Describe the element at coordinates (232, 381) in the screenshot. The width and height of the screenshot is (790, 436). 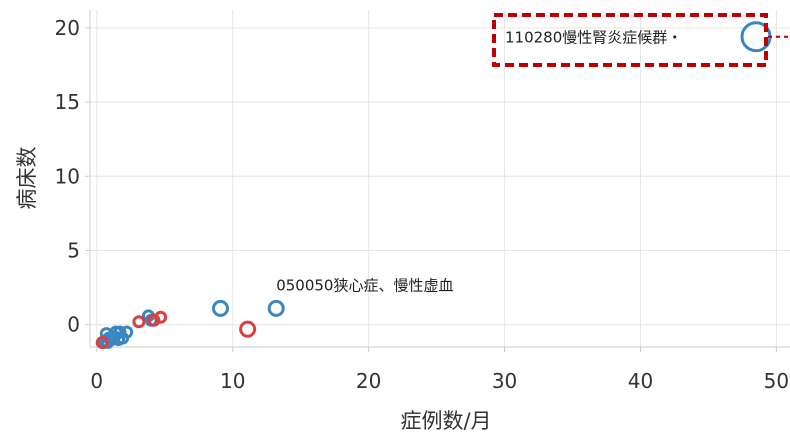
I see `x-tick-label: 10` at that location.